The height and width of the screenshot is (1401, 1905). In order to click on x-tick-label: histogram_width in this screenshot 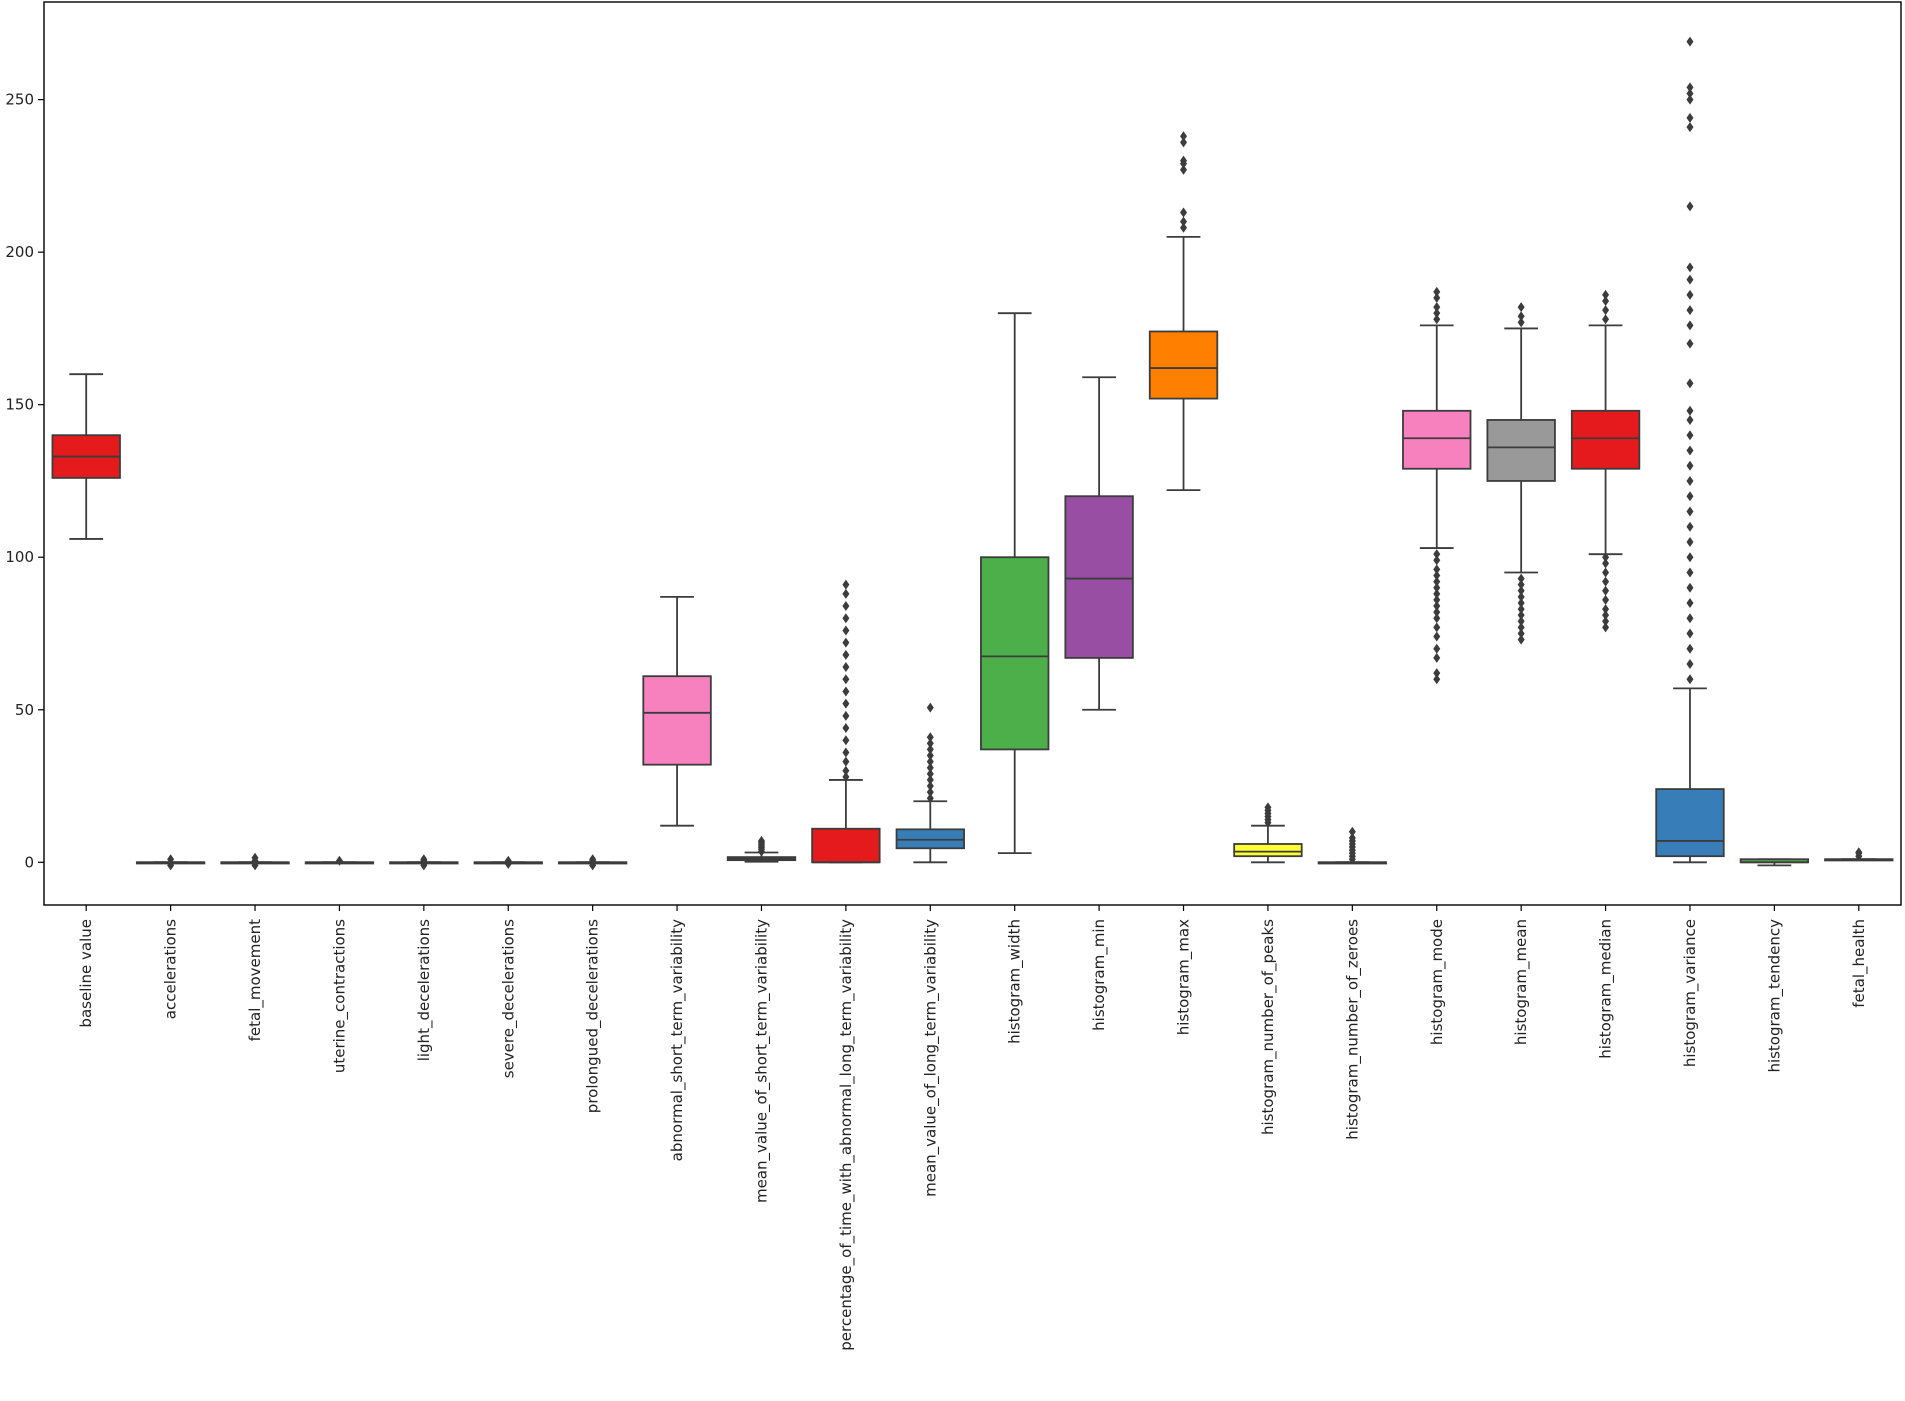, I will do `click(1015, 981)`.